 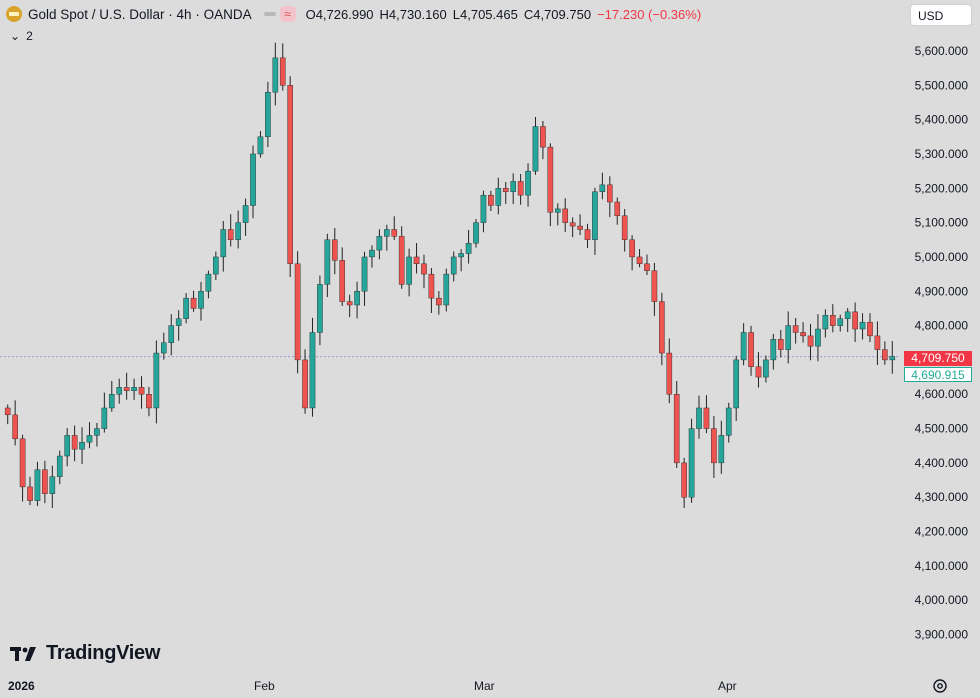 What do you see at coordinates (103, 653) in the screenshot?
I see `tradingview-wordmark: TradingView` at bounding box center [103, 653].